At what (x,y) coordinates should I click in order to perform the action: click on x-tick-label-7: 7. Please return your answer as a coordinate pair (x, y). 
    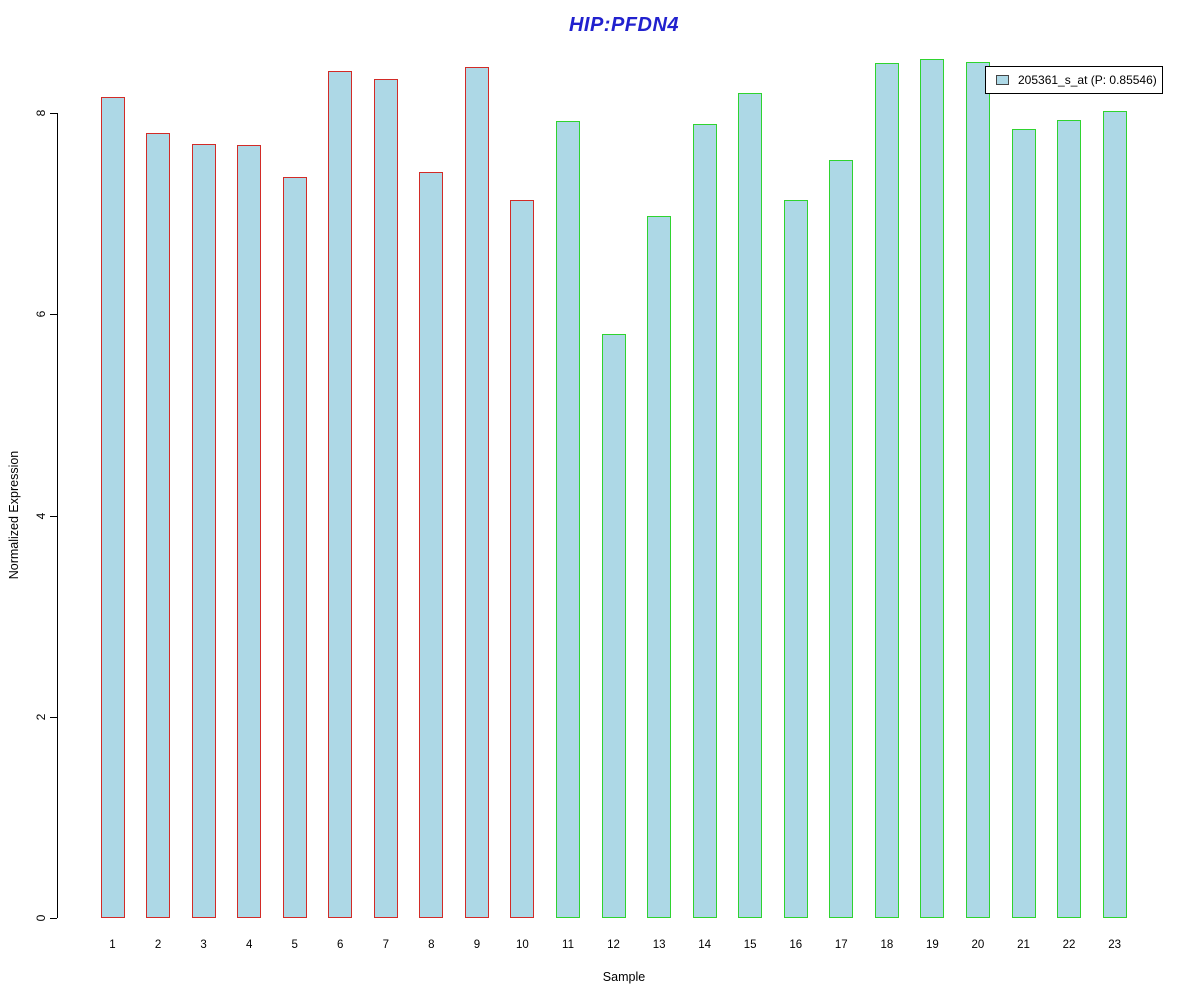
    Looking at the image, I should click on (385, 945).